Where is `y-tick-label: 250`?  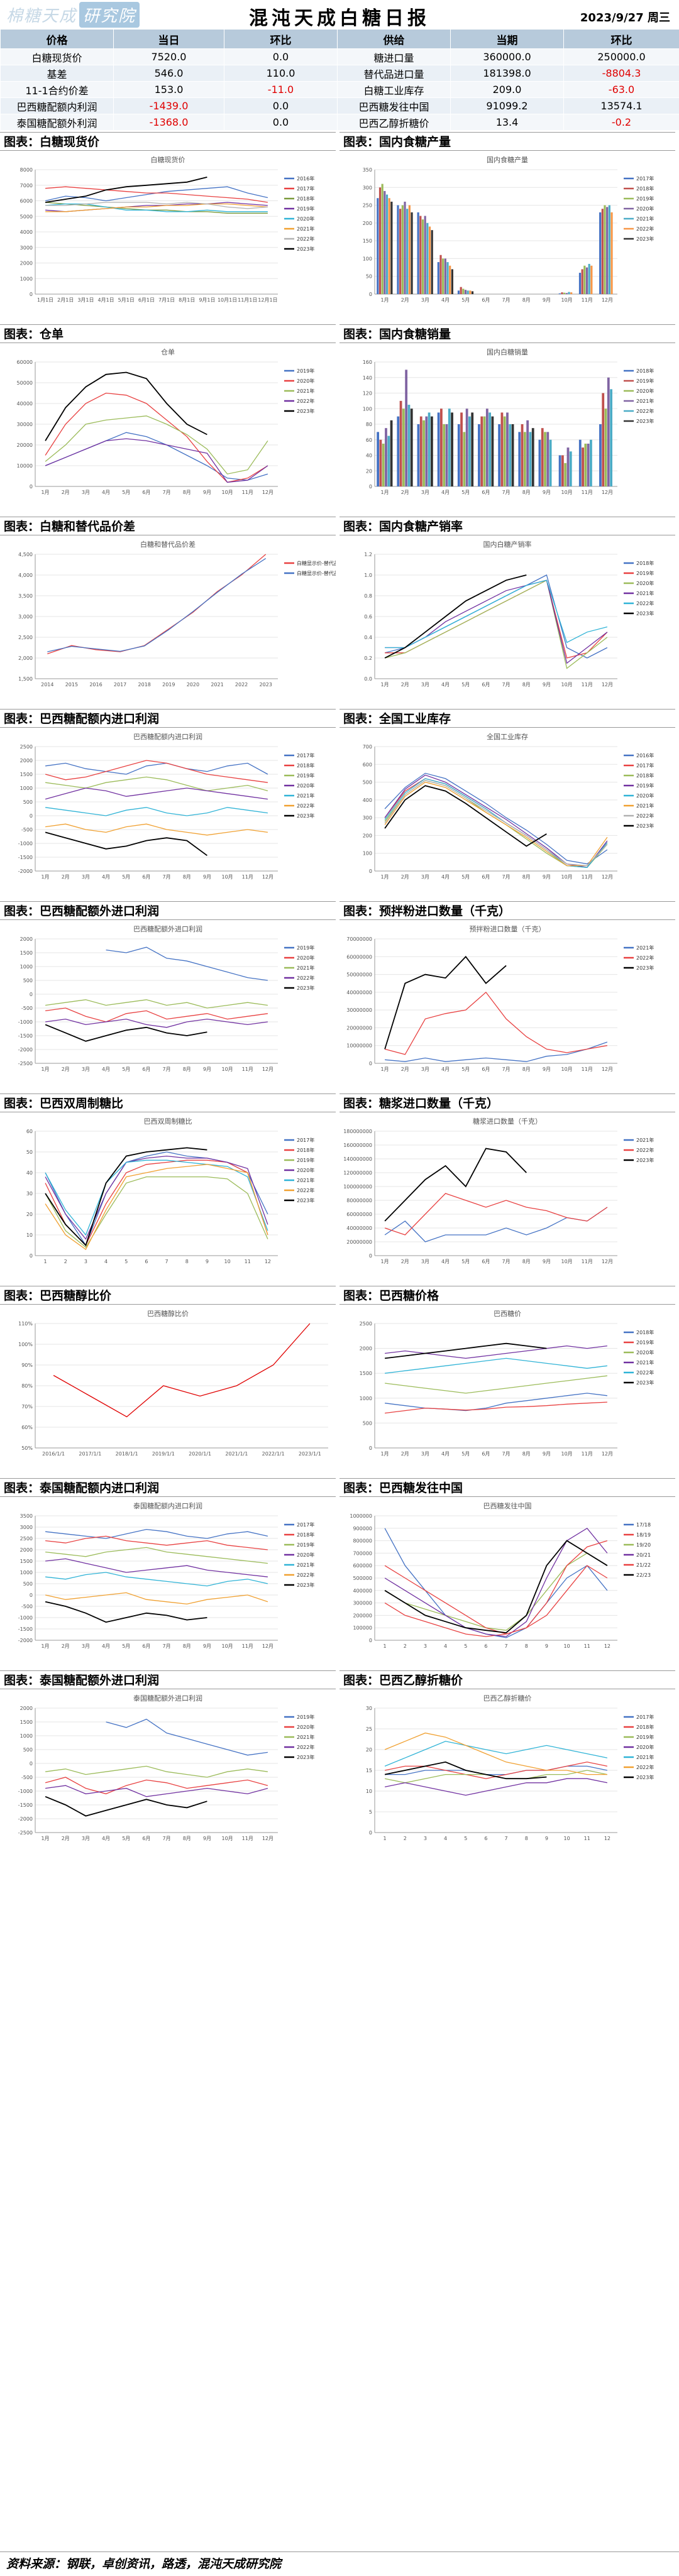 y-tick-label: 250 is located at coordinates (367, 206).